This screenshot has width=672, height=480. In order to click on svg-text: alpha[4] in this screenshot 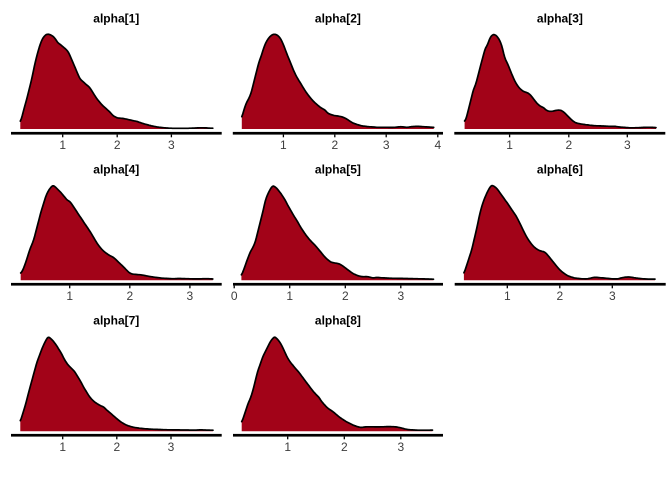, I will do `click(116, 170)`.